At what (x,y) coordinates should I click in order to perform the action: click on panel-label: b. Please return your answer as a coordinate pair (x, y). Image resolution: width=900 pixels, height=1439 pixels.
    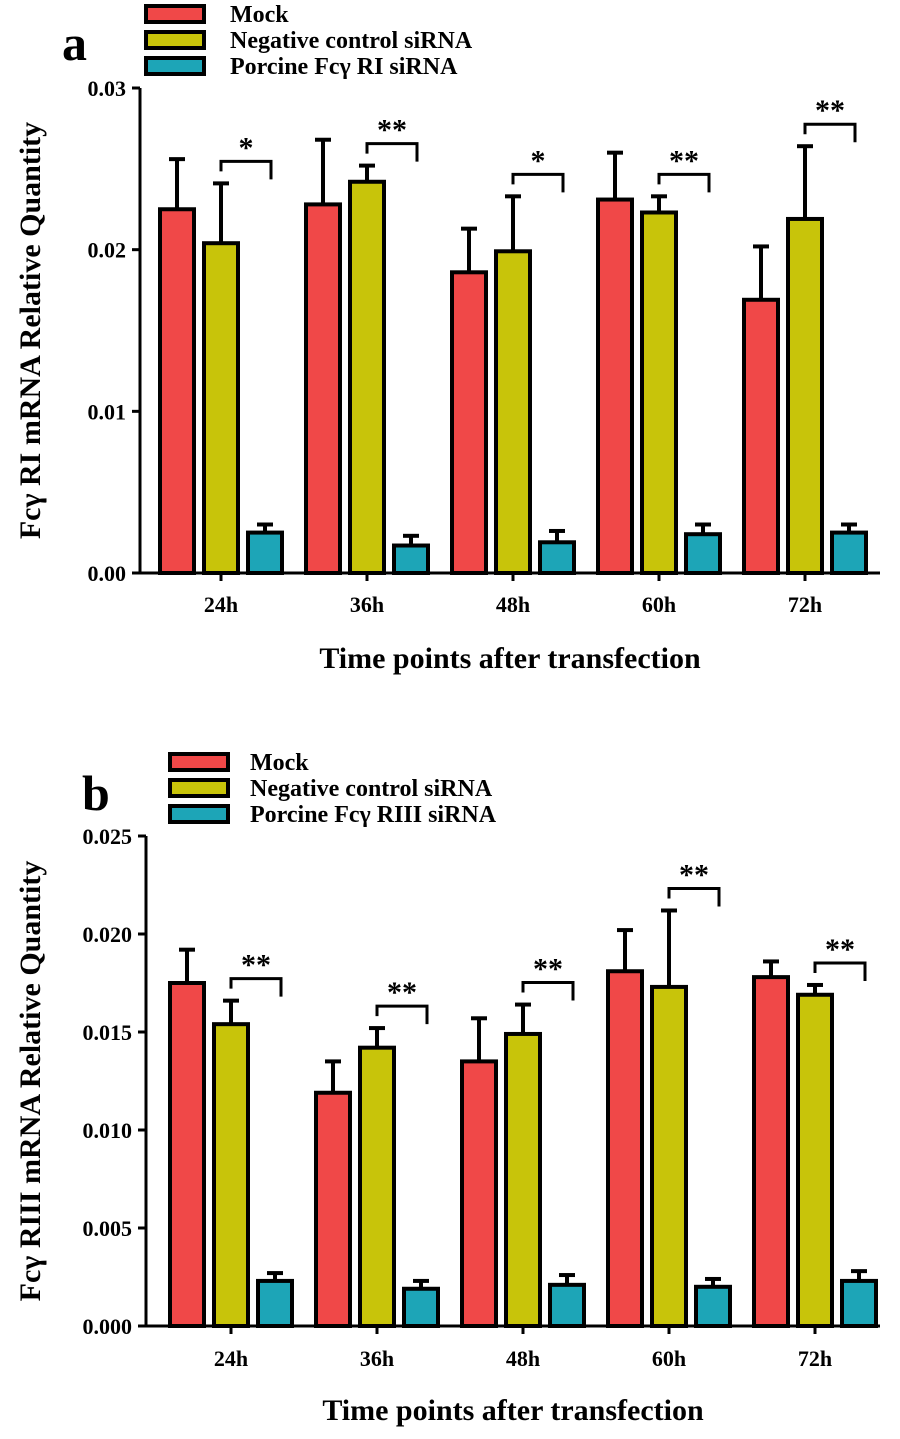
    Looking at the image, I should click on (96, 793).